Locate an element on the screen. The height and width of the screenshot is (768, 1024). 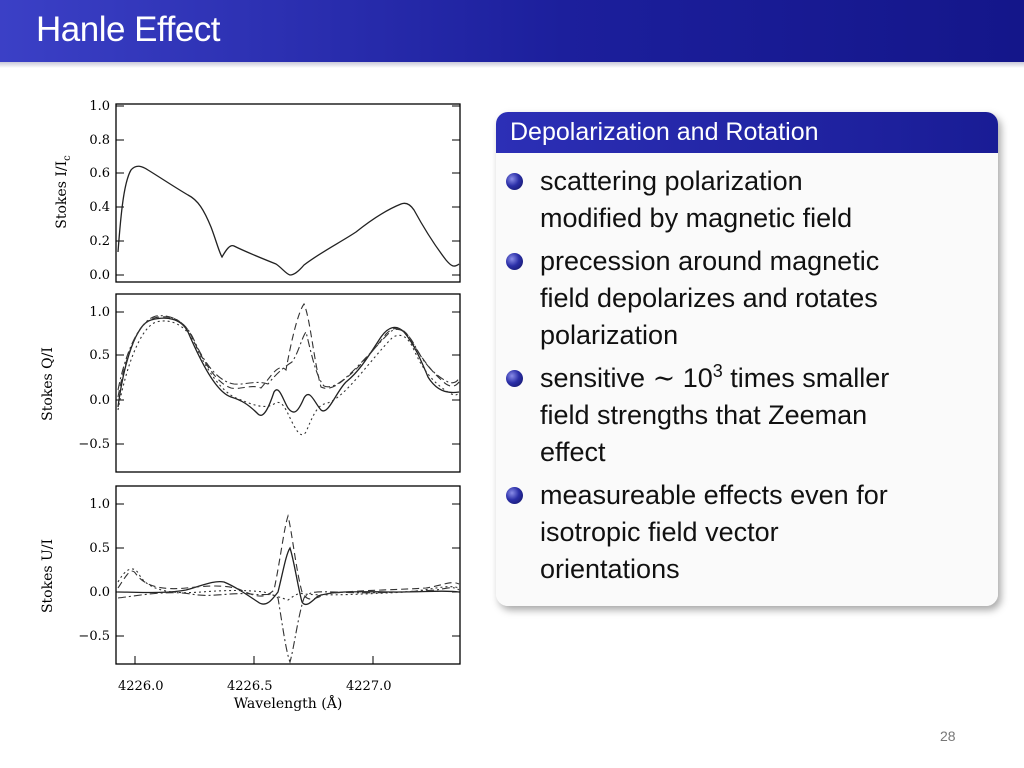
page-number: 28 is located at coordinates (948, 736).